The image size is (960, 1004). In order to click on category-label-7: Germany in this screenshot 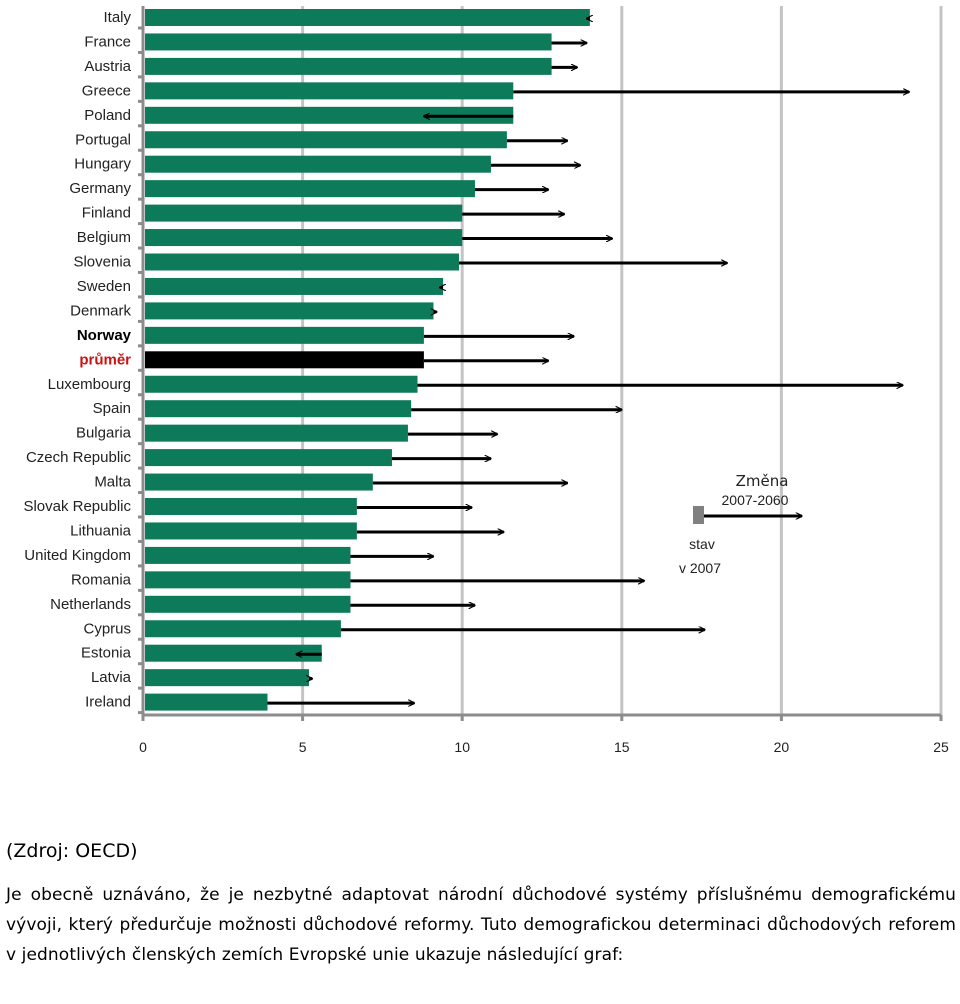, I will do `click(100, 188)`.